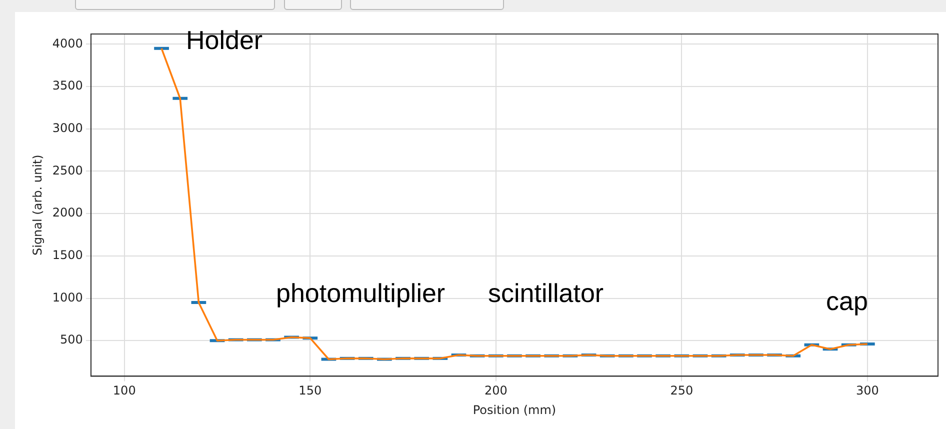 The image size is (946, 429). I want to click on x-tick-label: 250, so click(682, 391).